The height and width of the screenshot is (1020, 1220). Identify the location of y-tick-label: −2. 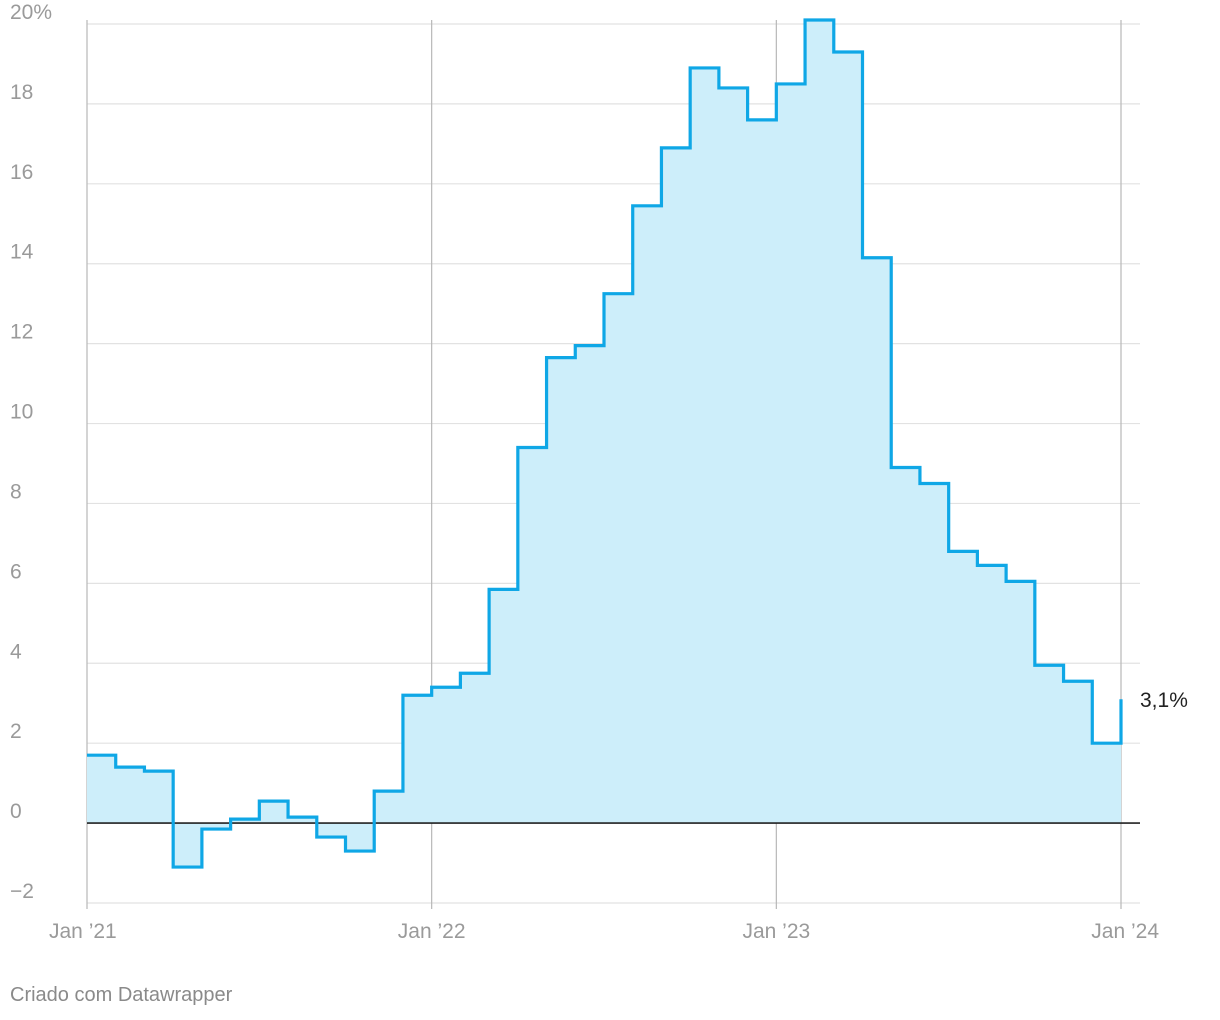
(22, 891).